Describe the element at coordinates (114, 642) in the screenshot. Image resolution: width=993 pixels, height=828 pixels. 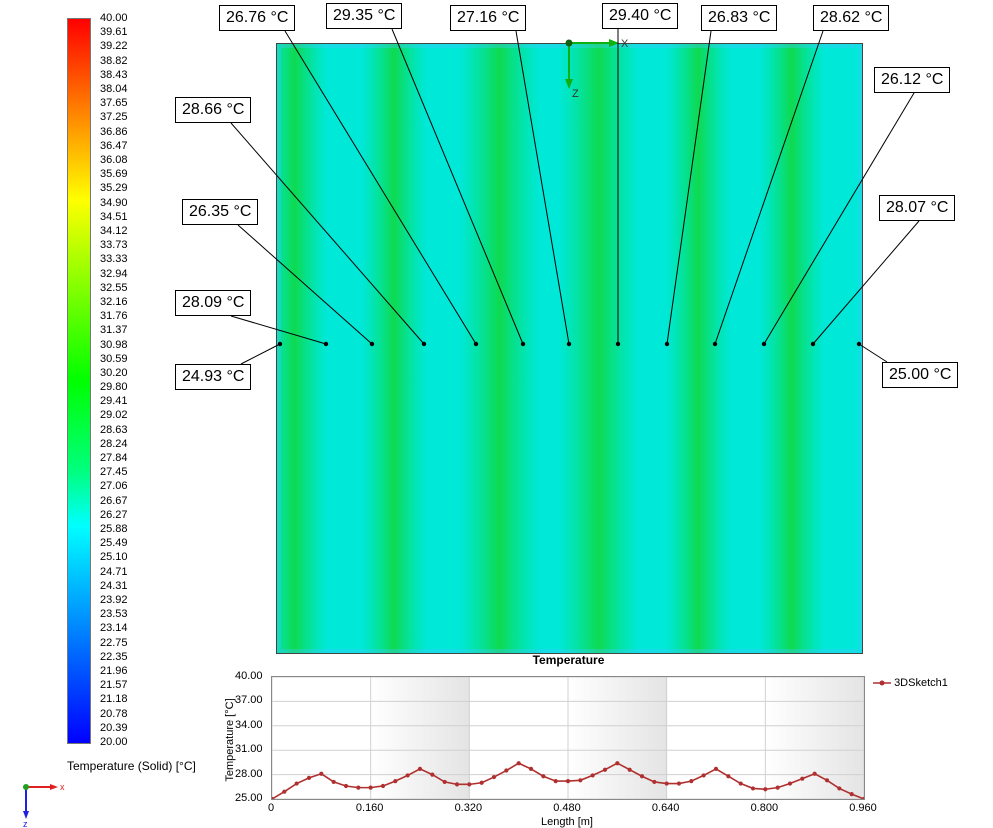
I see `legend-tick-label: 22.75` at that location.